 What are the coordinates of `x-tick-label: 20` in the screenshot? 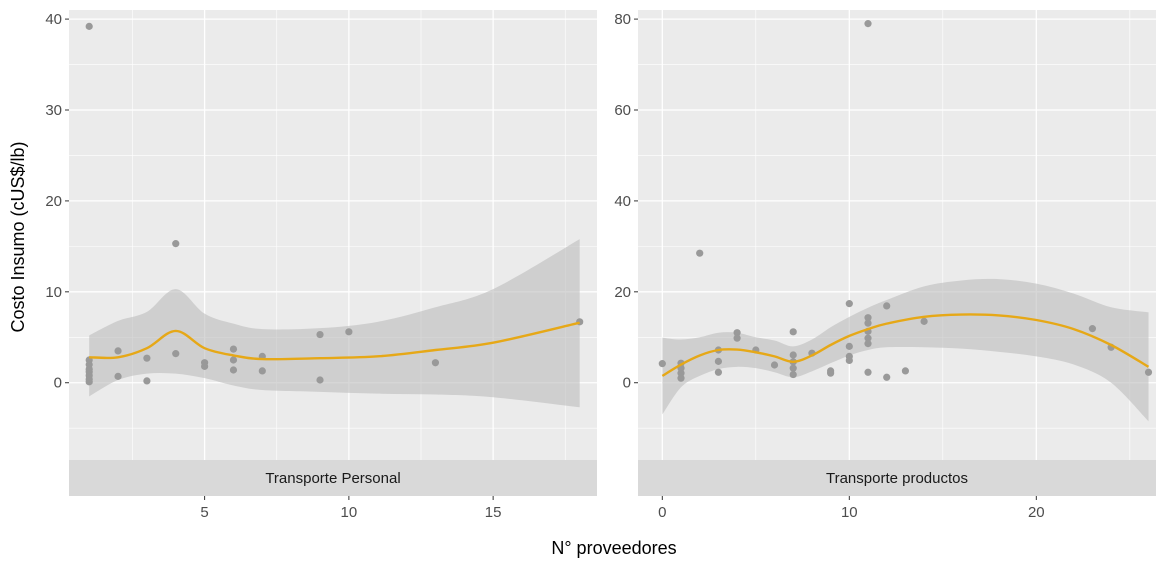 It's located at (1036, 512).